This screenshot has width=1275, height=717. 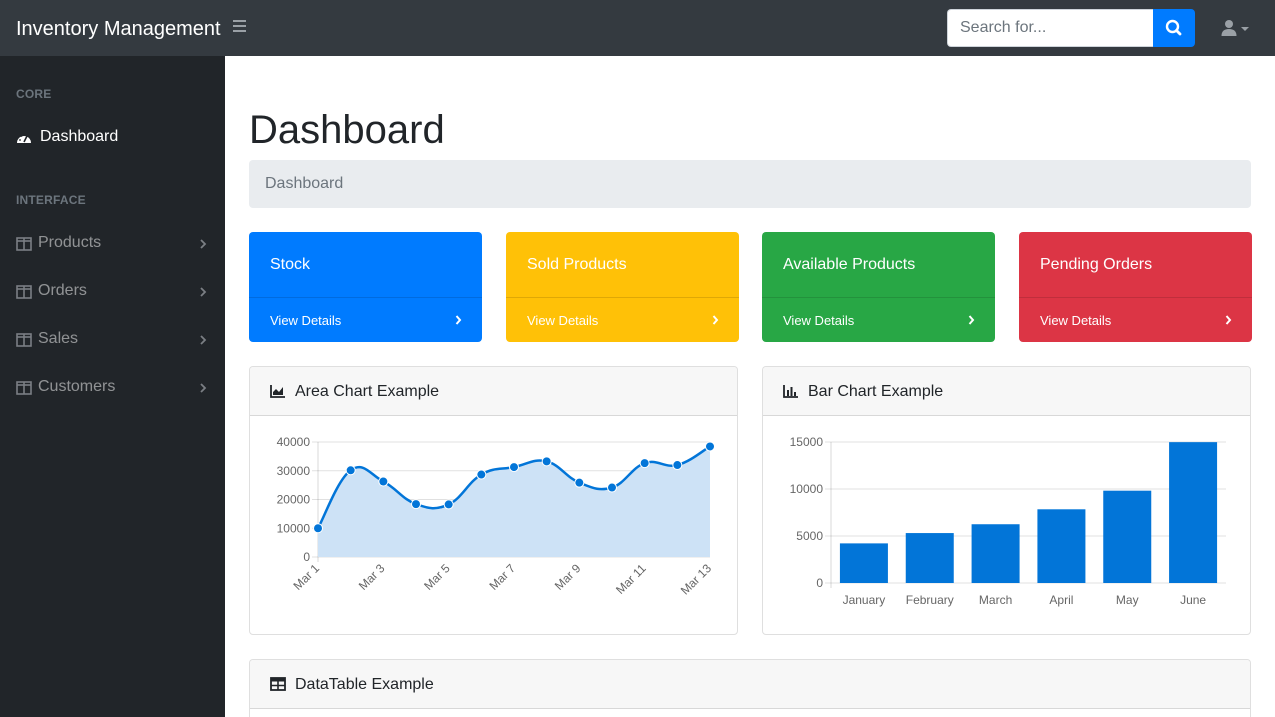 I want to click on sidebar-item-orders: Orders, so click(x=112, y=292).